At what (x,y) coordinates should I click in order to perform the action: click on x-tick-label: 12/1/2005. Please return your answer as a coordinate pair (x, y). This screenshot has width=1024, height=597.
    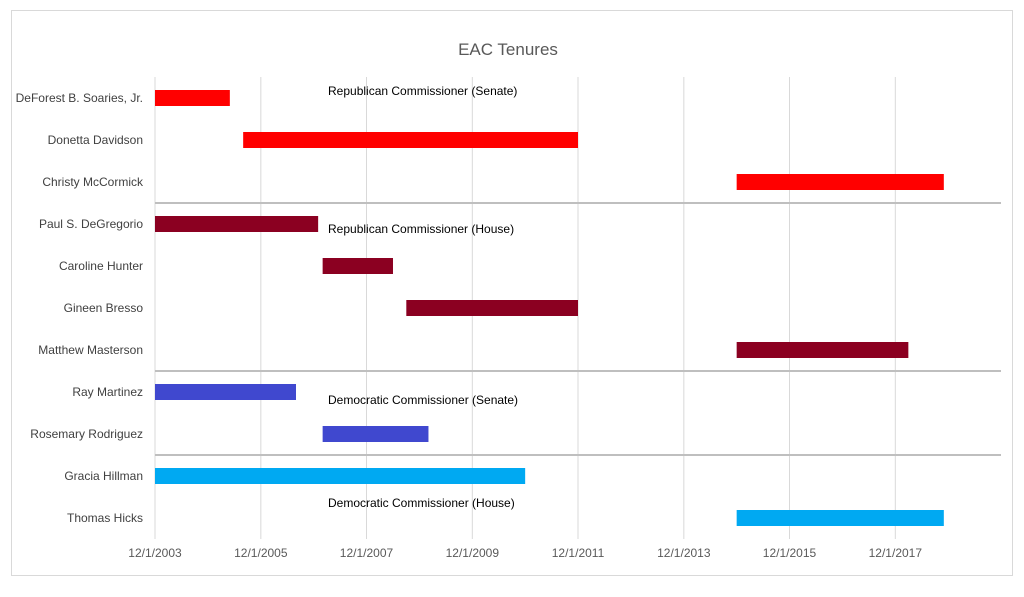
    Looking at the image, I should click on (261, 553).